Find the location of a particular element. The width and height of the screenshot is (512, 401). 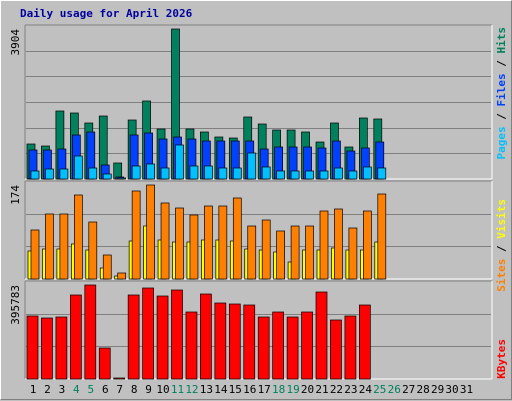

day-label: 16 is located at coordinates (249, 389).